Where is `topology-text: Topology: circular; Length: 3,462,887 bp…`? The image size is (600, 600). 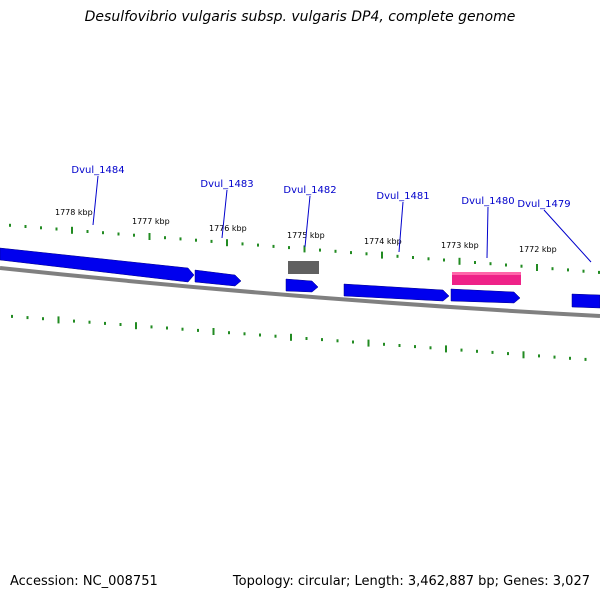
topology-text: Topology: circular; Length: 3,462,887 bp… is located at coordinates (411, 581).